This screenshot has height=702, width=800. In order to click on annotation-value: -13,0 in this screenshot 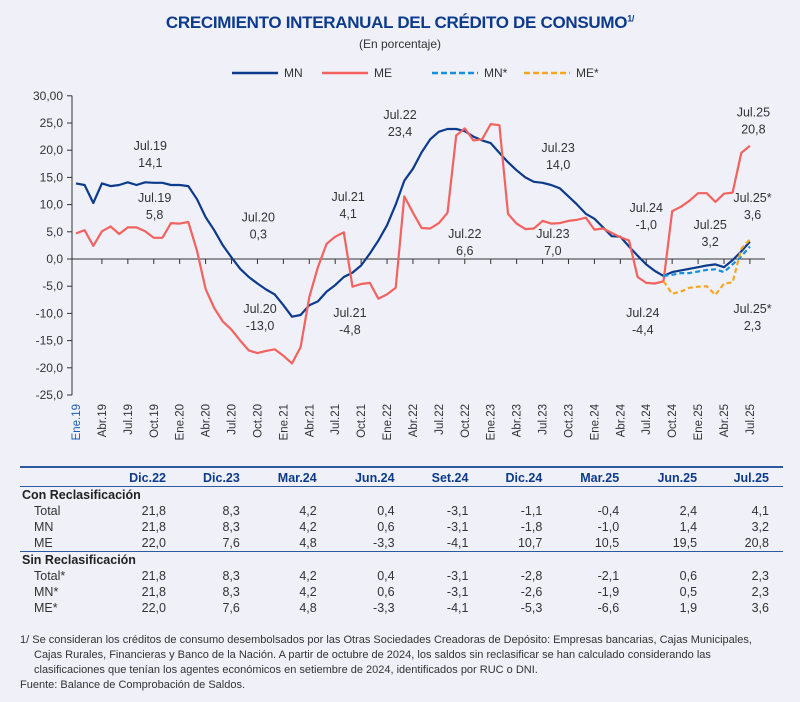, I will do `click(260, 326)`.